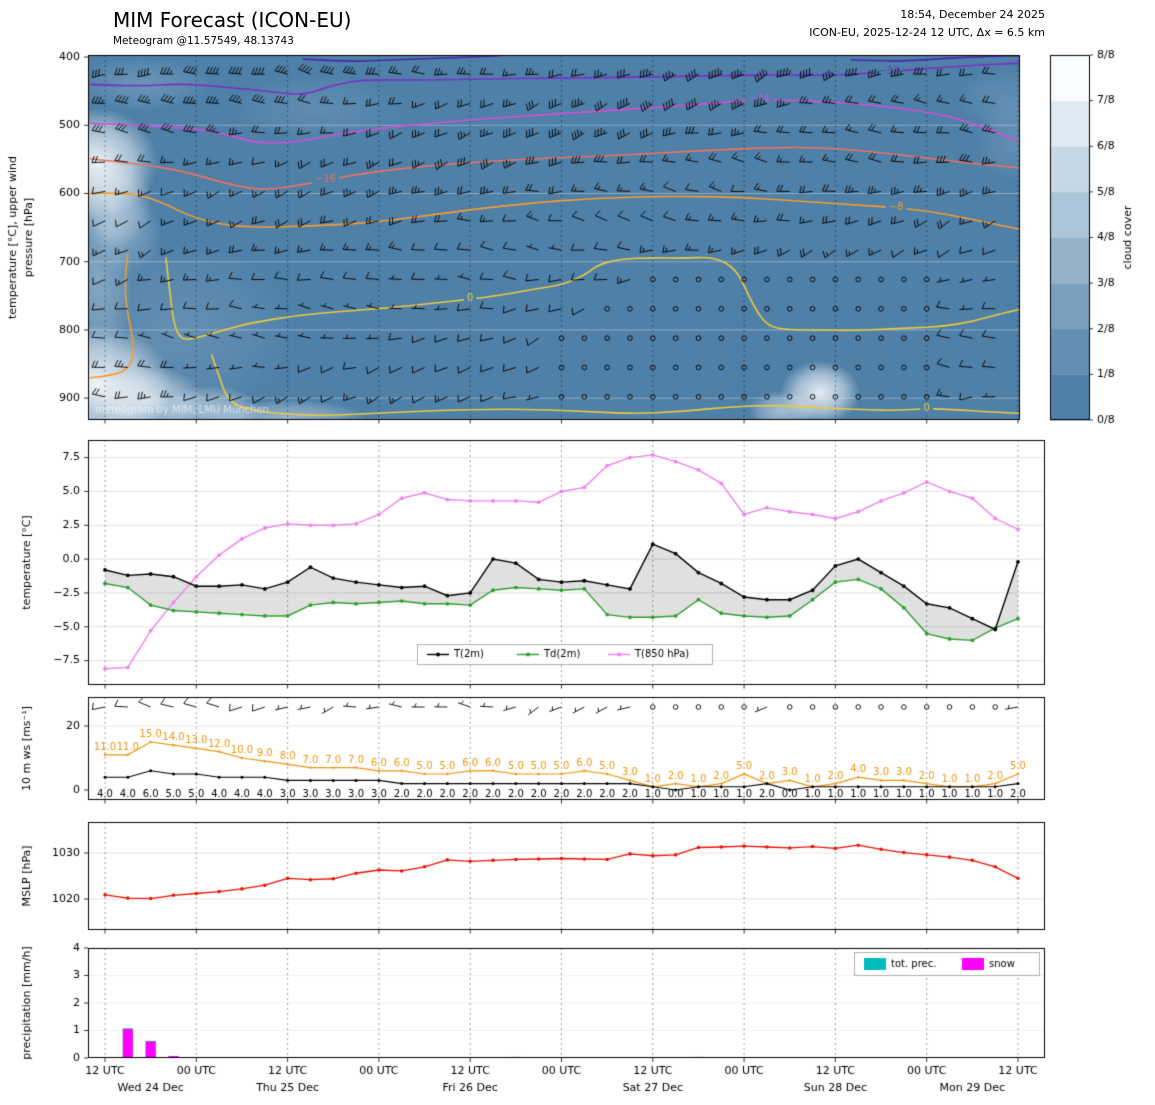  I want to click on creation-time: 18:54, December 24 2025, so click(972, 14).